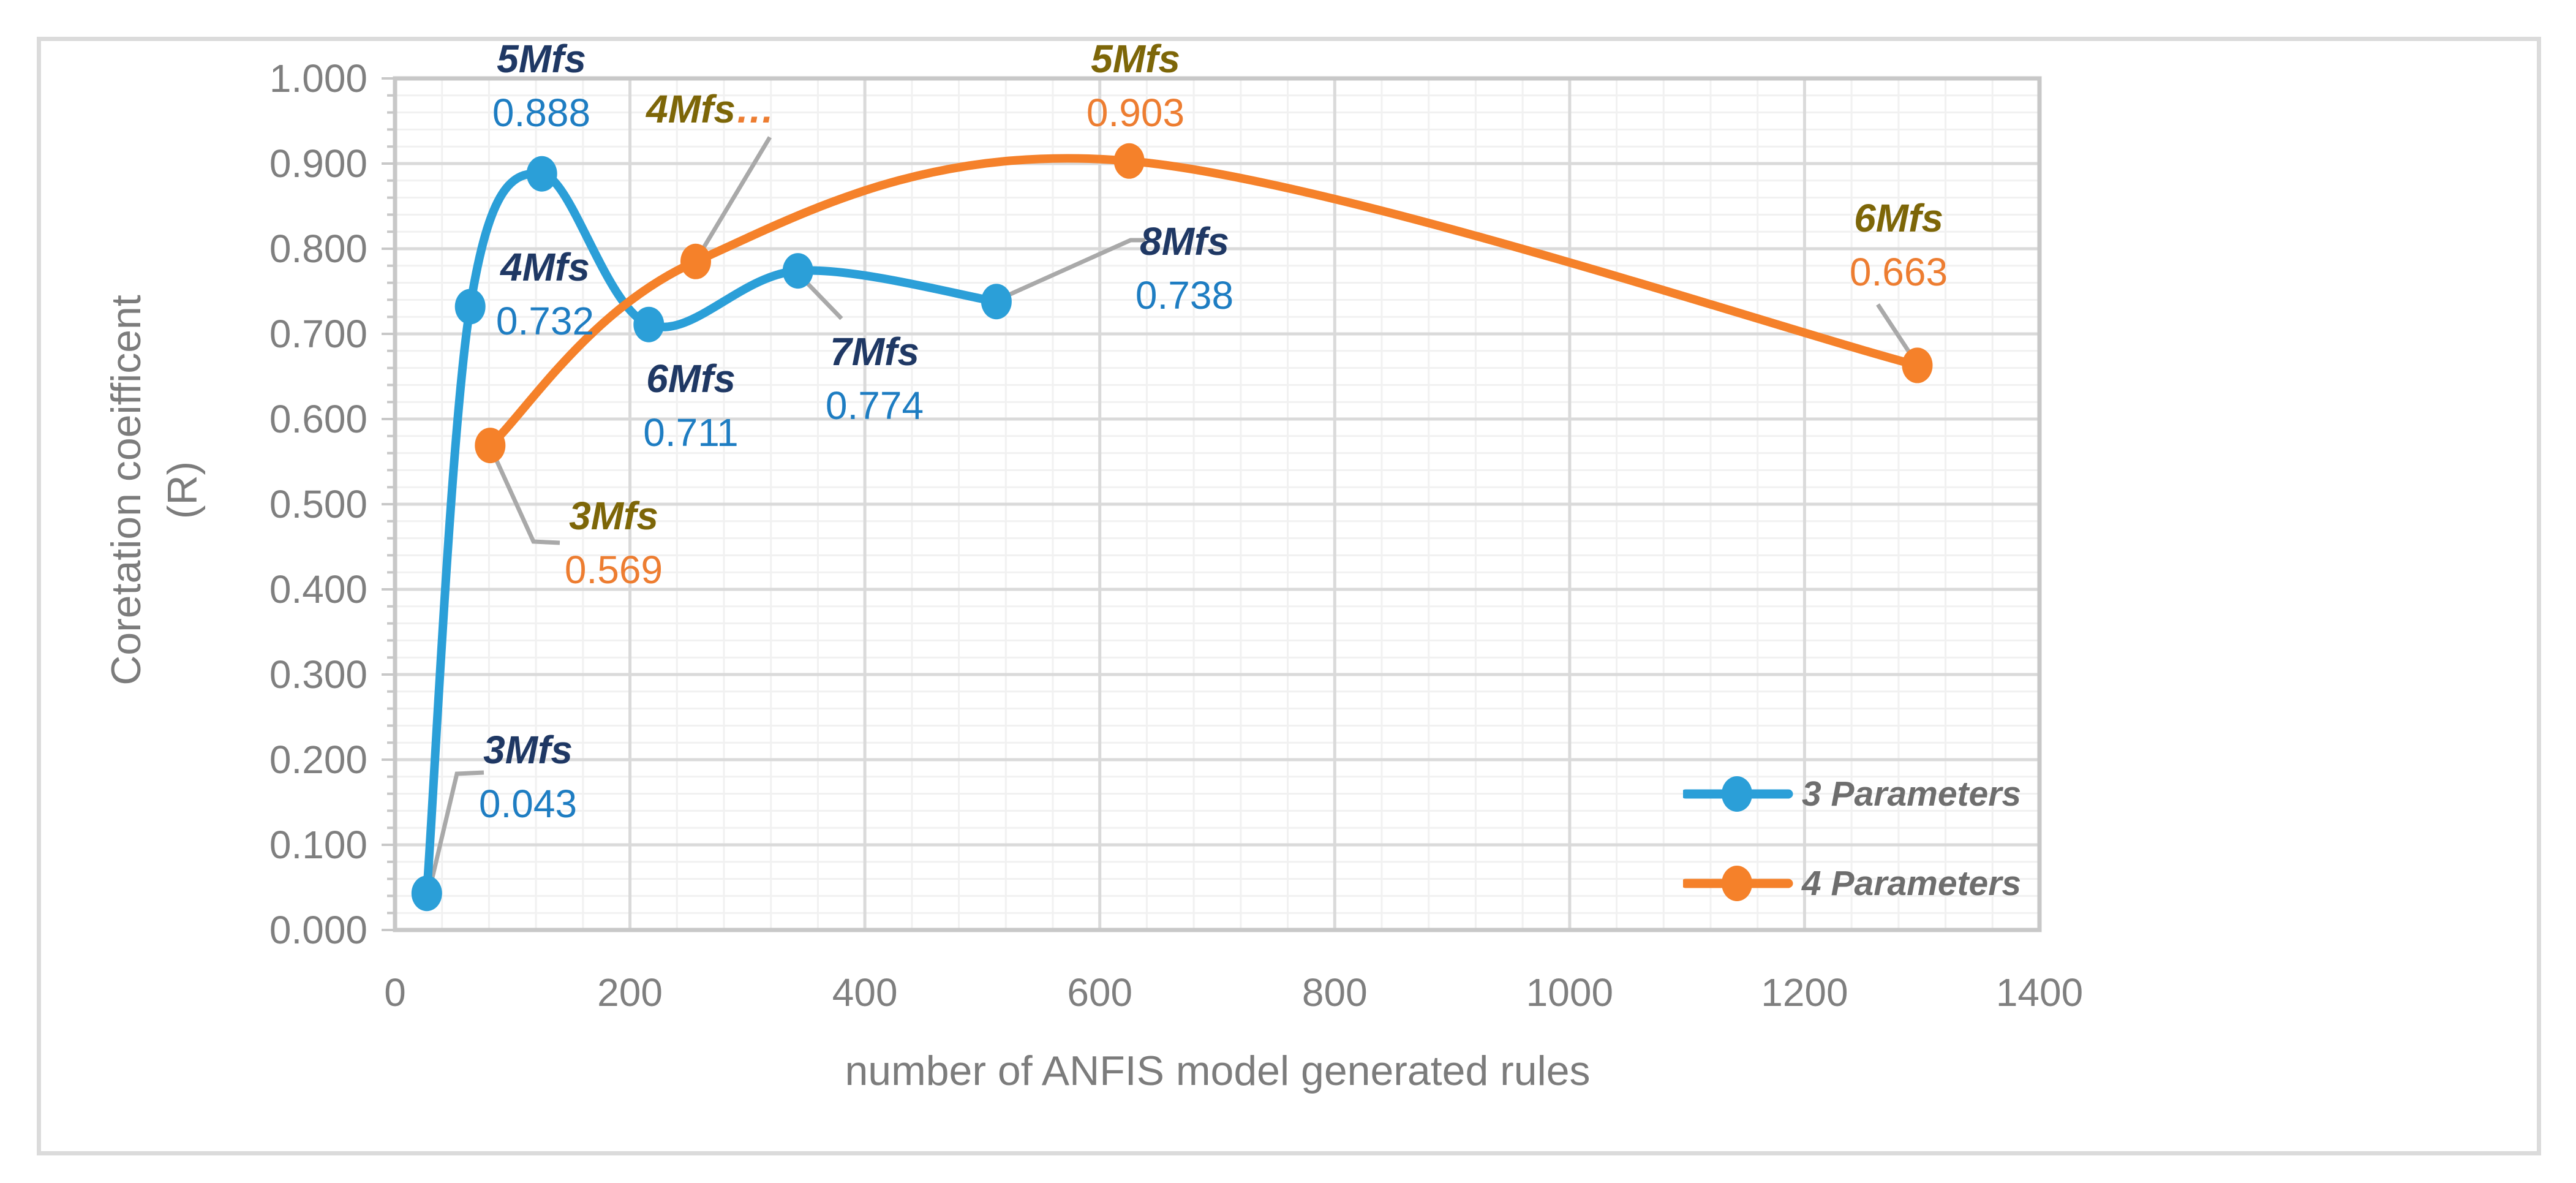 This screenshot has height=1183, width=2576. I want to click on y-tick-label-1.000: 1.000, so click(318, 78).